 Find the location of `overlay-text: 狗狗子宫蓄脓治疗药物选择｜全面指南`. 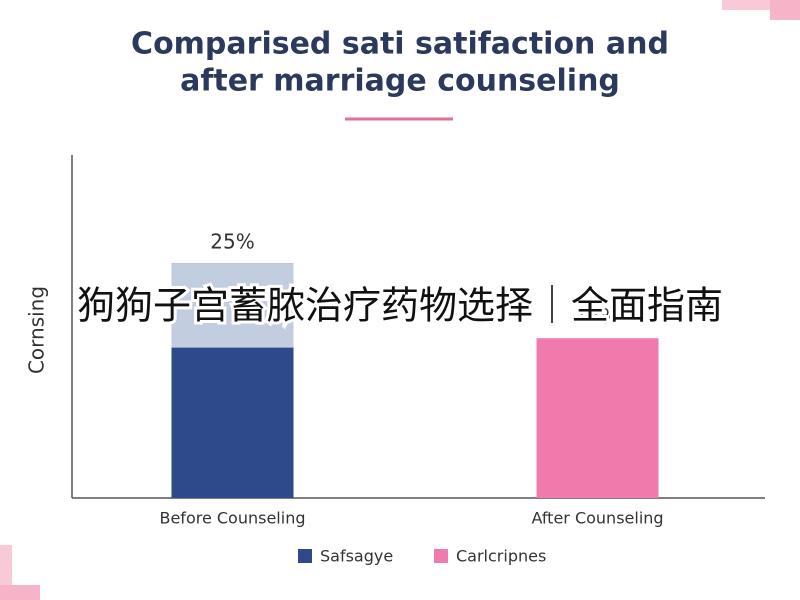

overlay-text: 狗狗子宫蓄脓治疗药物选择｜全面指南 is located at coordinates (400, 306).